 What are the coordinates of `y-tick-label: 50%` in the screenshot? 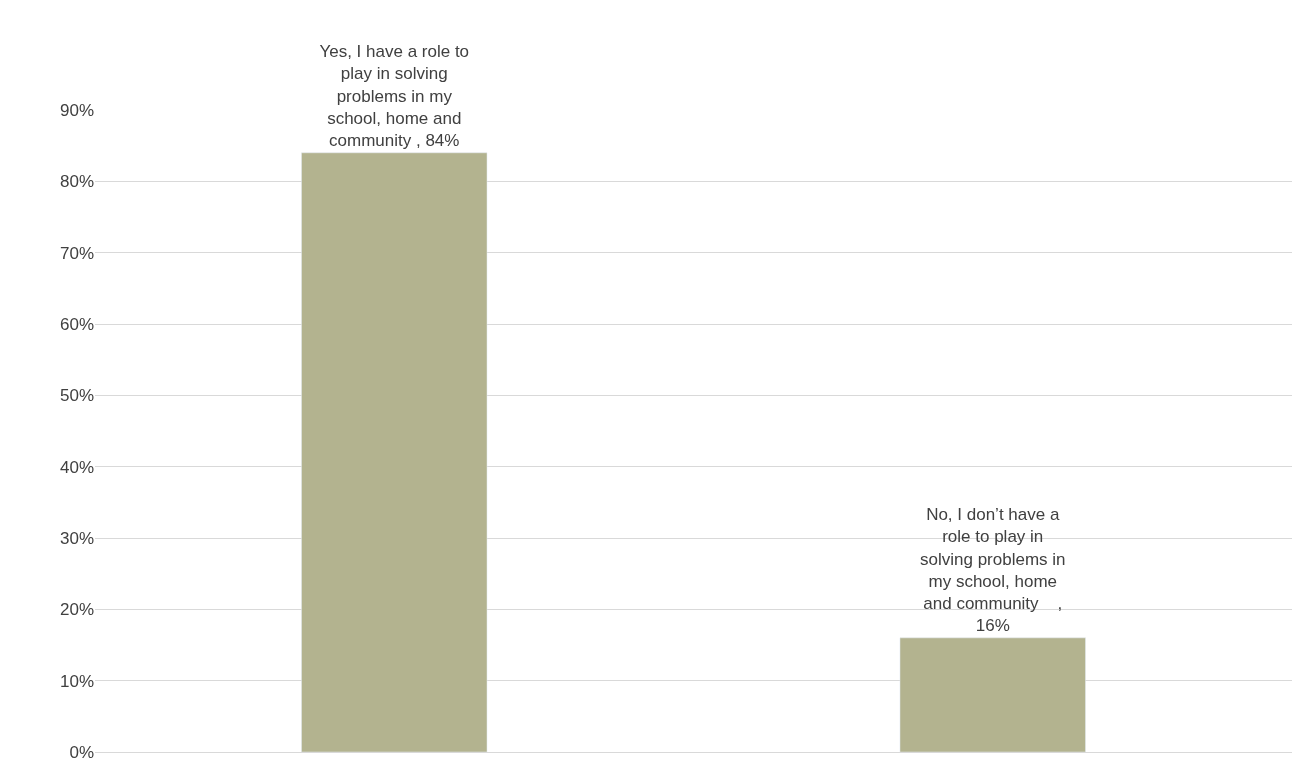 It's located at (76, 396).